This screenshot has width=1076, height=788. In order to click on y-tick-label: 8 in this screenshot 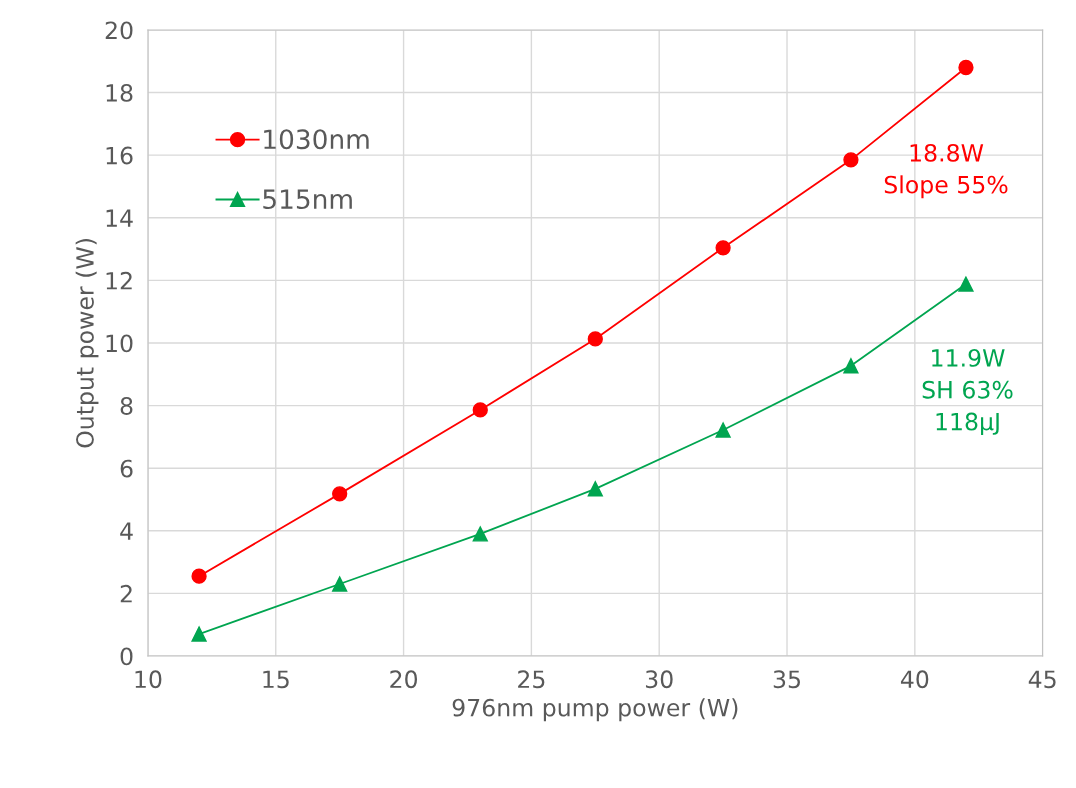, I will do `click(126, 406)`.